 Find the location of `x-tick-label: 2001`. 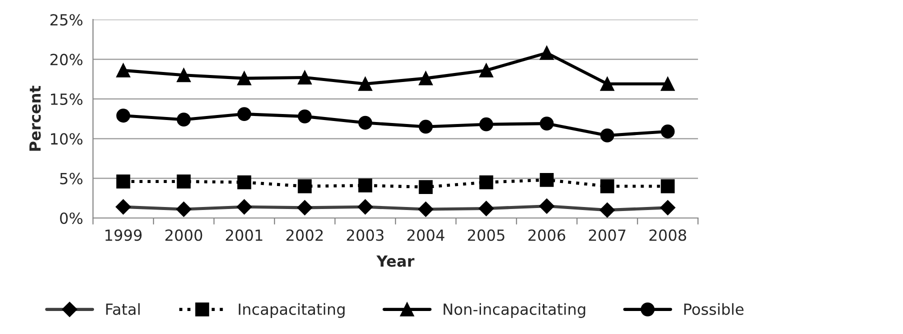

x-tick-label: 2001 is located at coordinates (244, 235).